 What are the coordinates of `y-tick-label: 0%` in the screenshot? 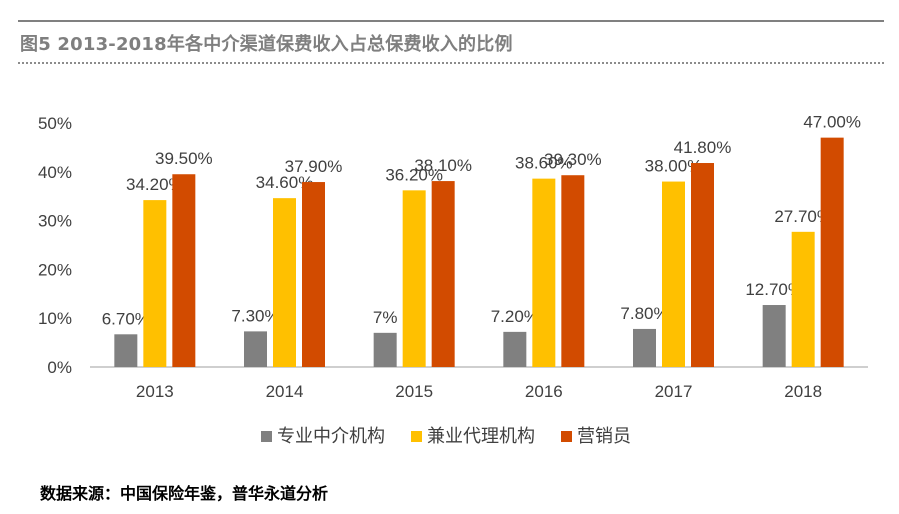 It's located at (59, 367).